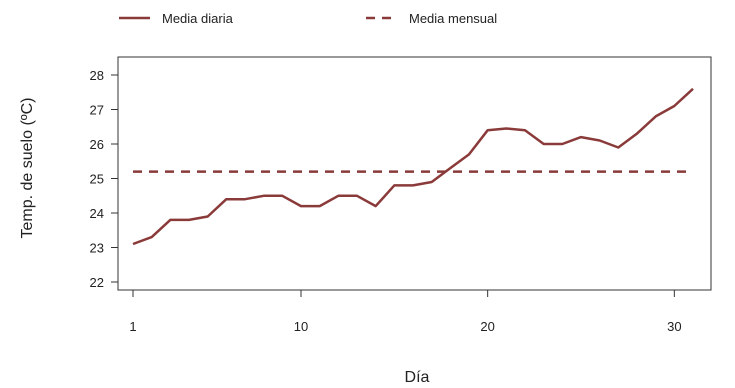  What do you see at coordinates (198, 18) in the screenshot?
I see `legend-label-0: Media diaria` at bounding box center [198, 18].